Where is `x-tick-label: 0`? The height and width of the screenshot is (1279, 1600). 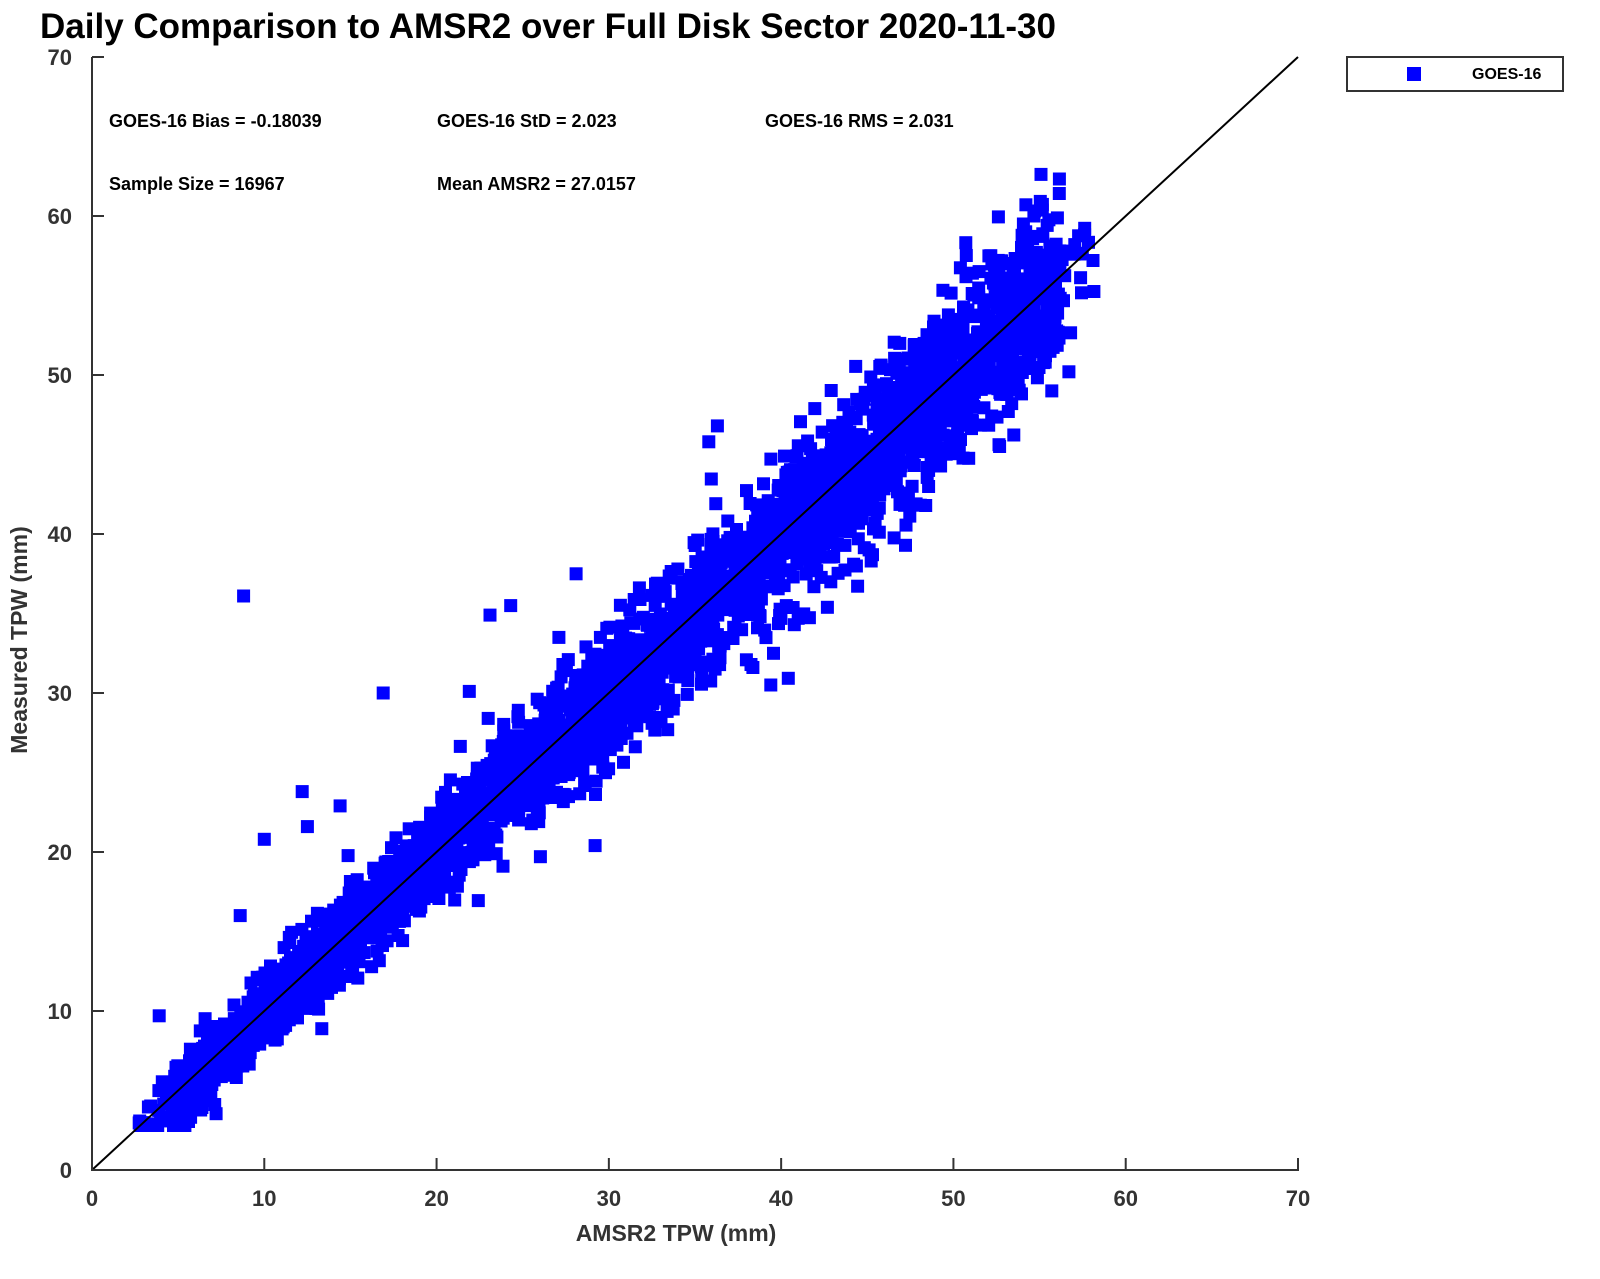
x-tick-label: 0 is located at coordinates (92, 1198).